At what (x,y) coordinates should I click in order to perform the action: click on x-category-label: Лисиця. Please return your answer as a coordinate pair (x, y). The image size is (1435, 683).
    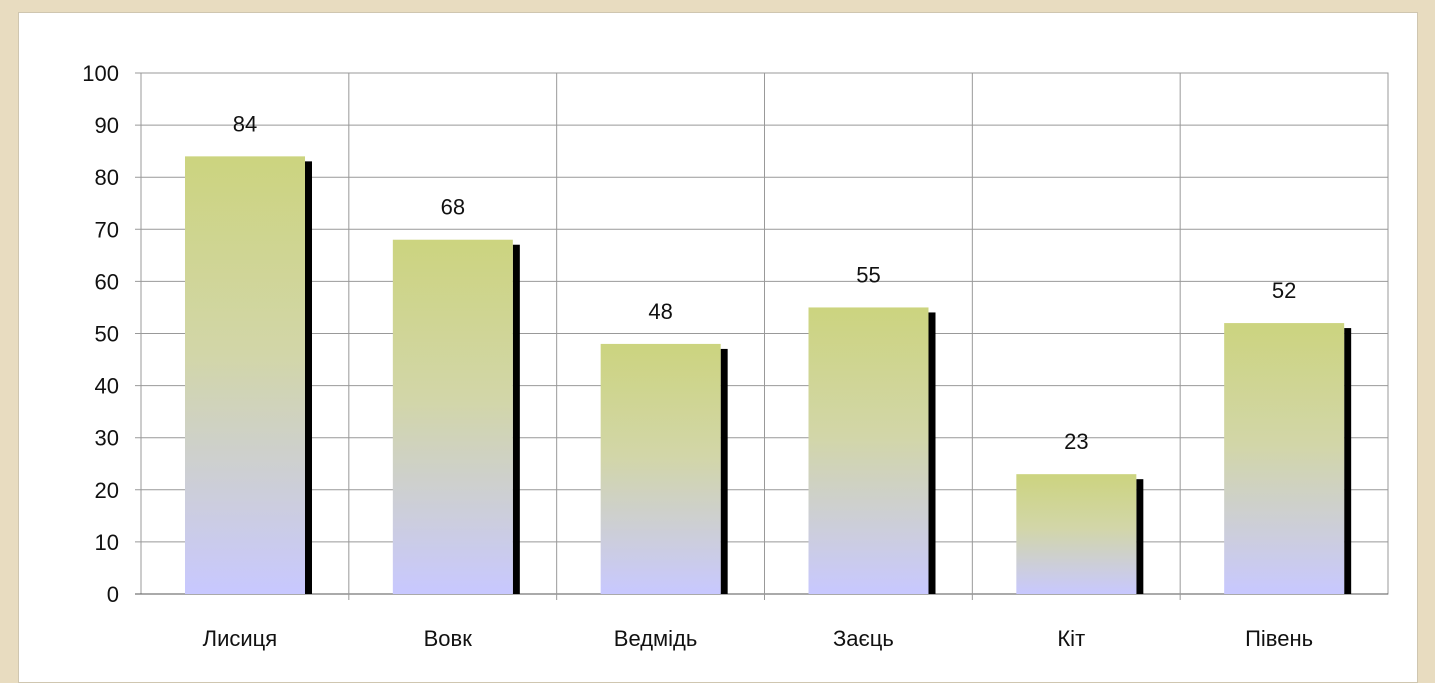
    Looking at the image, I should click on (240, 638).